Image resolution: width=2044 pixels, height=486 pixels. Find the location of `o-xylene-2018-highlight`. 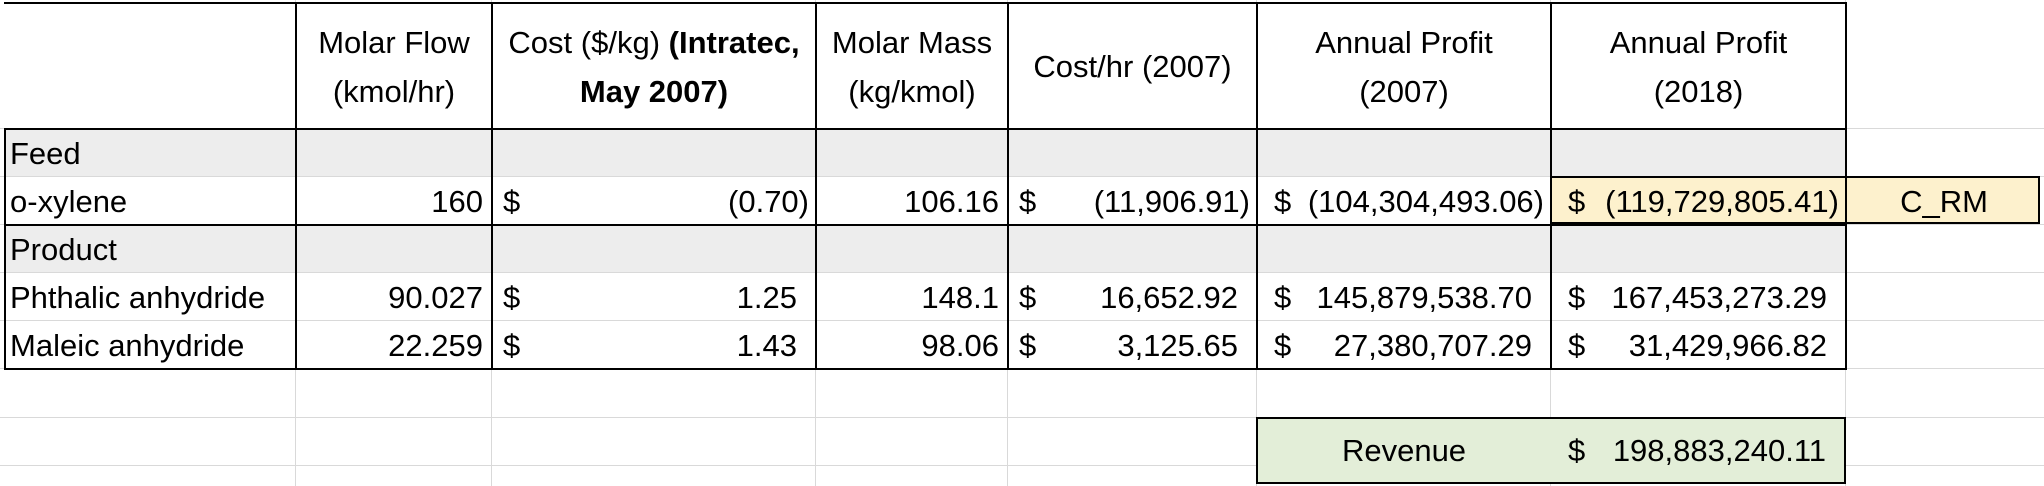

o-xylene-2018-highlight is located at coordinates (1795, 200).